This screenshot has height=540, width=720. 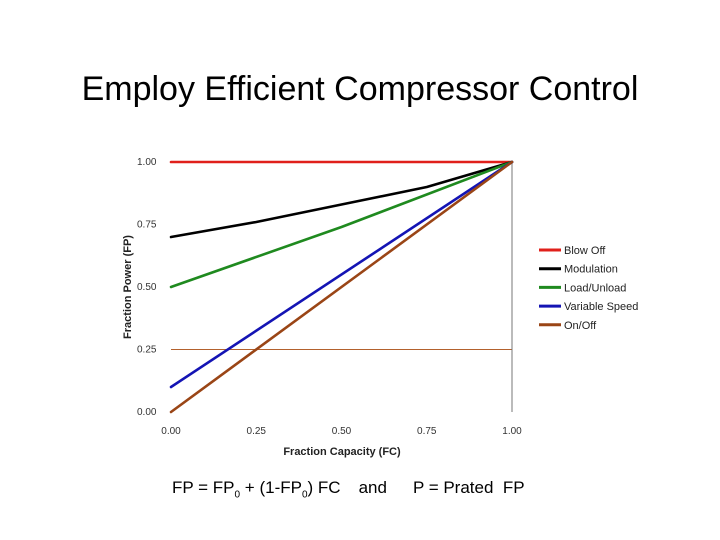 I want to click on formula-and: and, so click(x=372, y=487).